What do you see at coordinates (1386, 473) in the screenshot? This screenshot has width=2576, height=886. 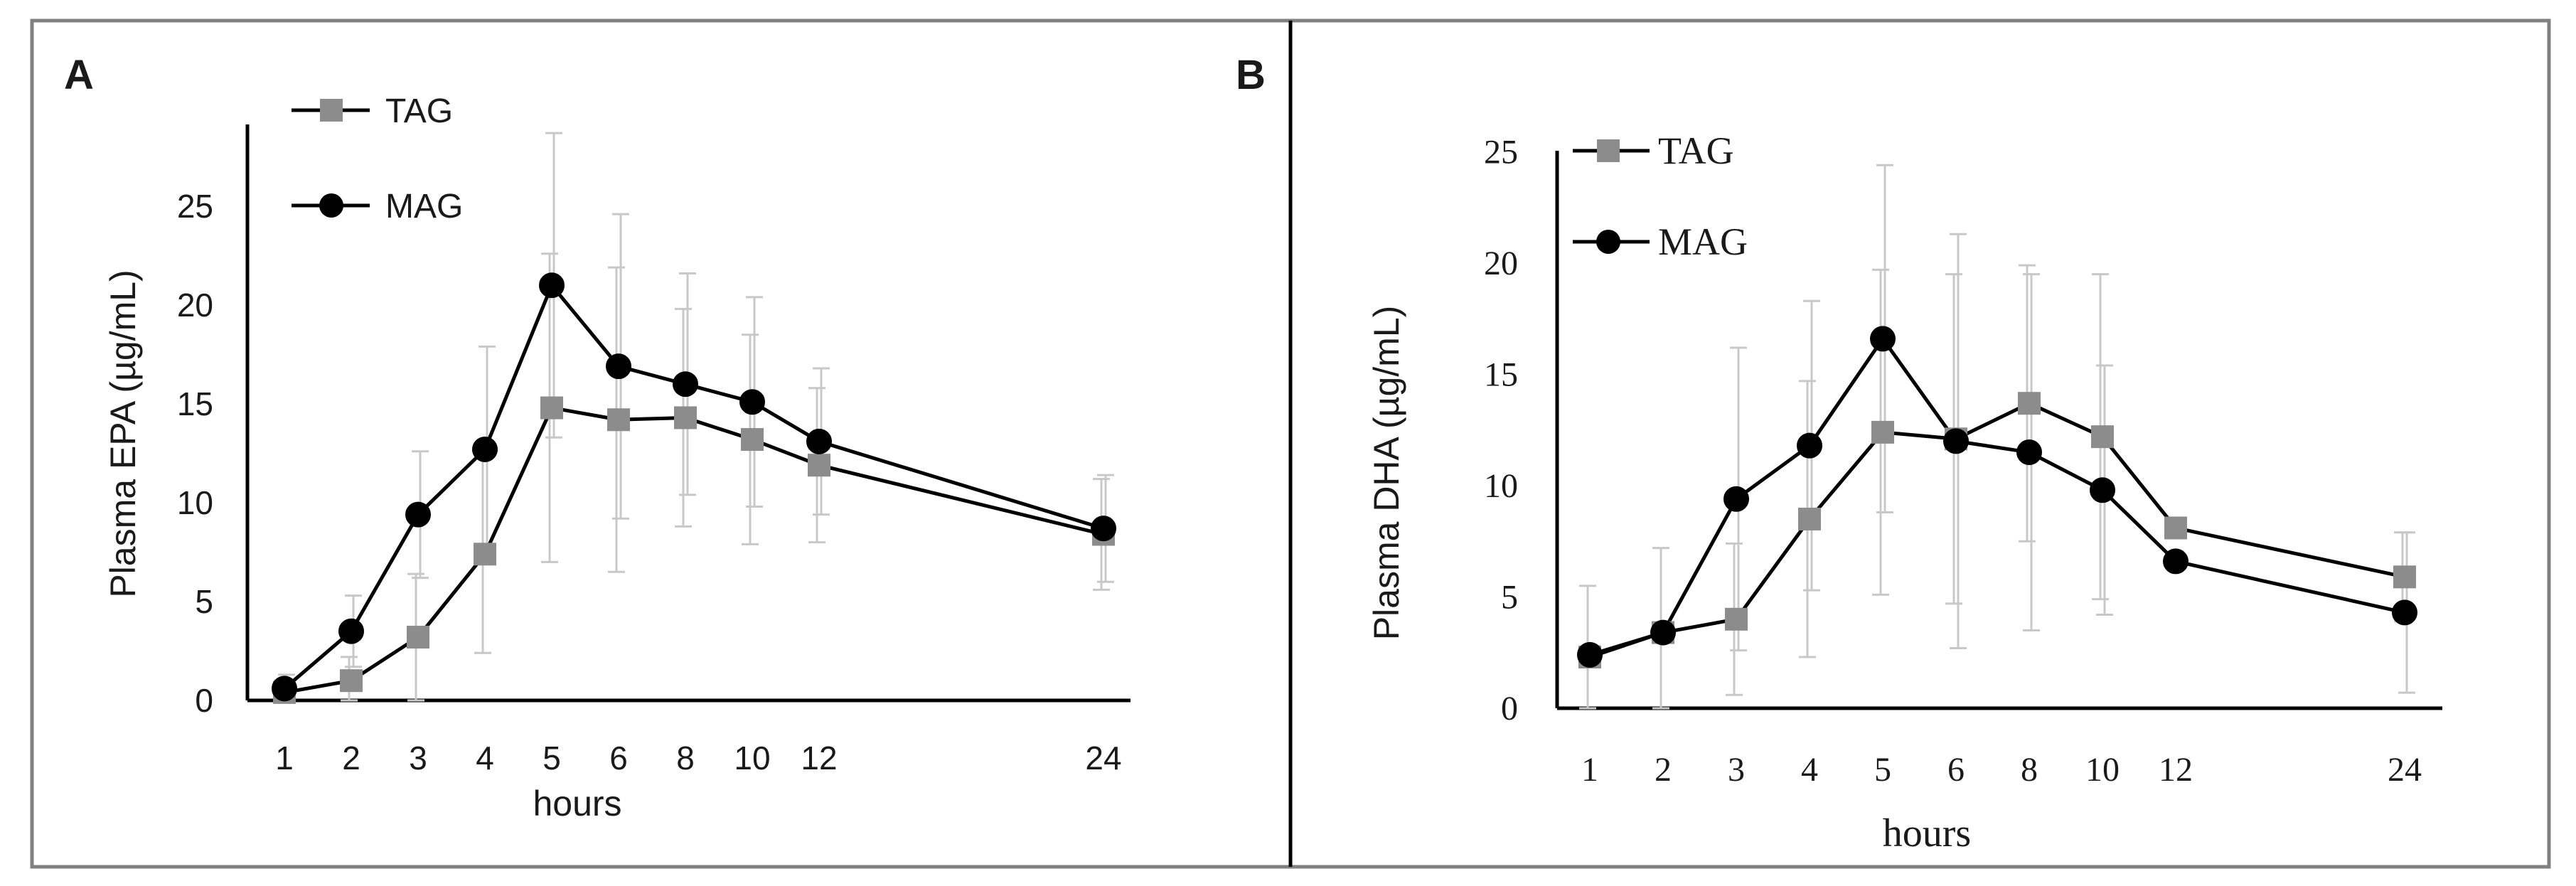 I see `panel-b-y-axis-title: Plasma DHA (µg/mL)` at bounding box center [1386, 473].